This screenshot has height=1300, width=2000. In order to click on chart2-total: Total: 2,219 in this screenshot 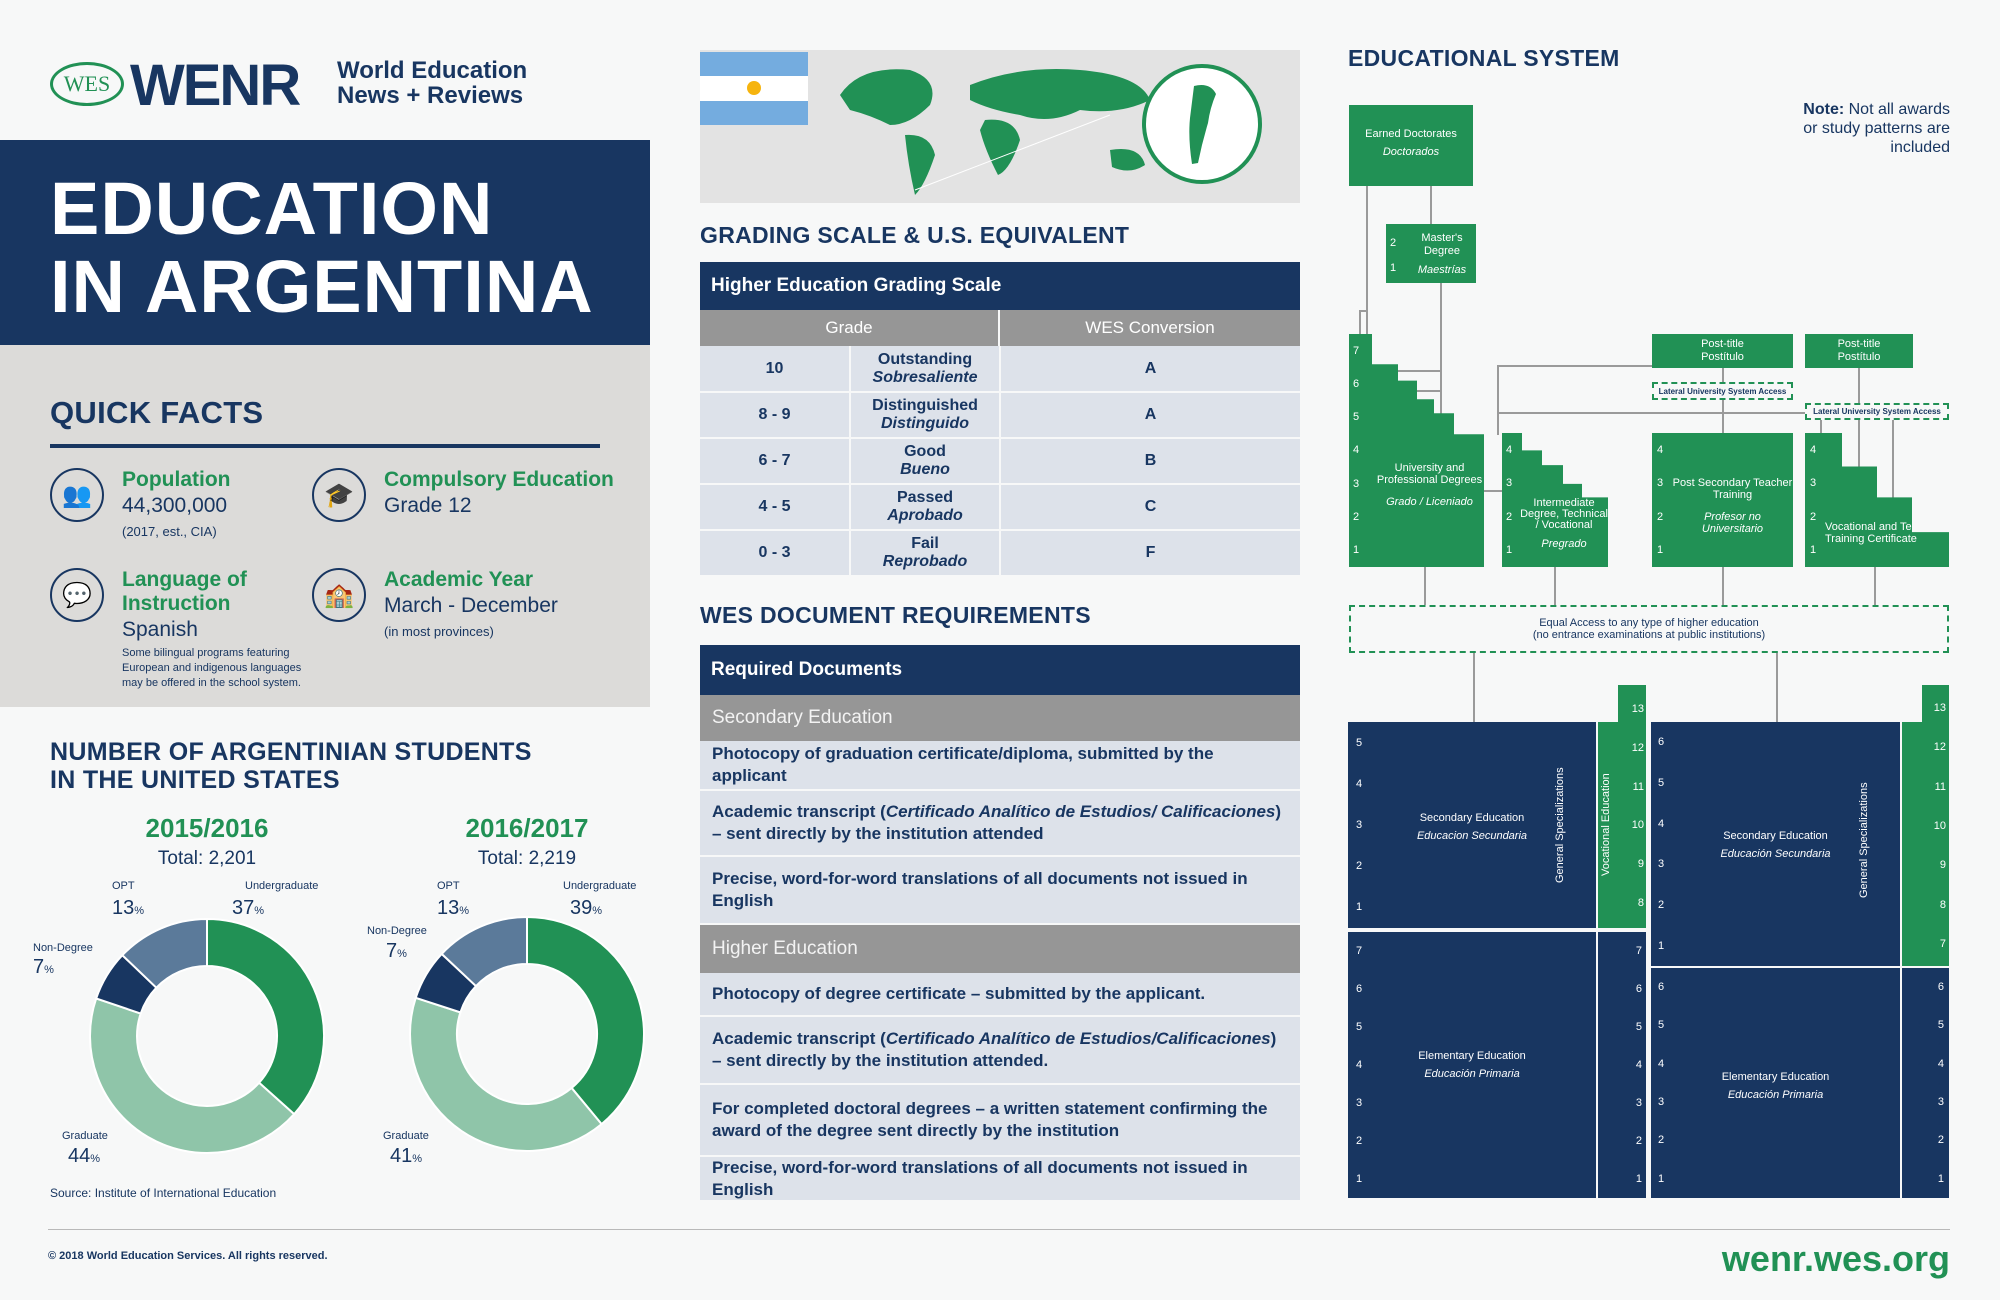, I will do `click(527, 858)`.